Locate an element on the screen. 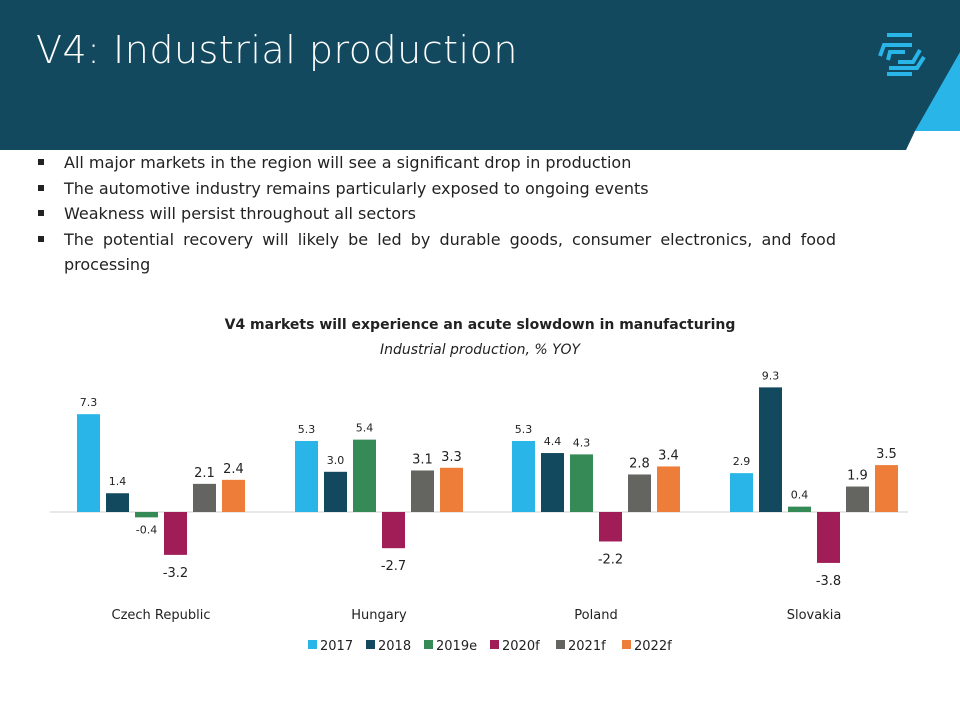 The image size is (960, 720). legend-item-2022f: 2022f is located at coordinates (647, 646).